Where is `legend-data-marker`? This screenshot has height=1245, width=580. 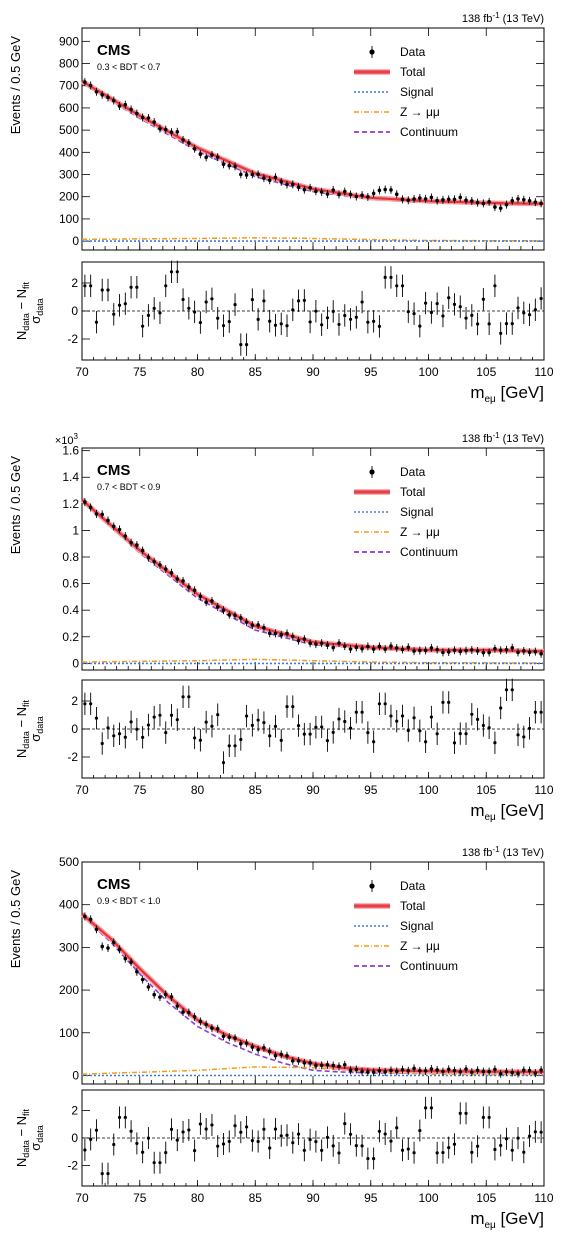
legend-data-marker is located at coordinates (372, 52).